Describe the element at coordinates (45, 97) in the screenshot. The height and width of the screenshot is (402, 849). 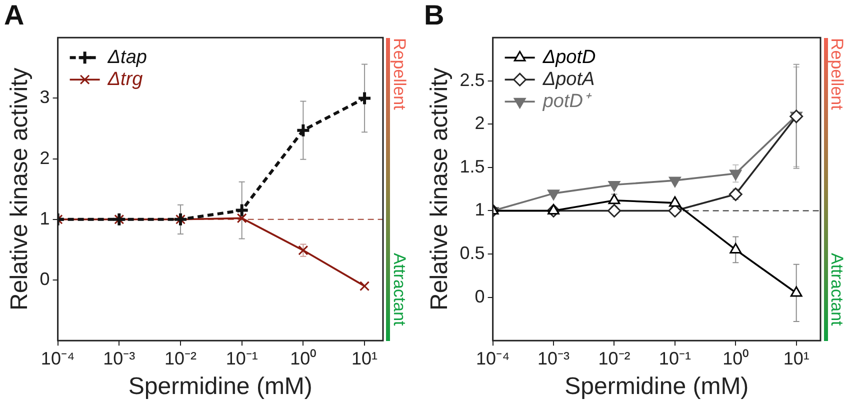
I see `y-tick-label: 3` at that location.